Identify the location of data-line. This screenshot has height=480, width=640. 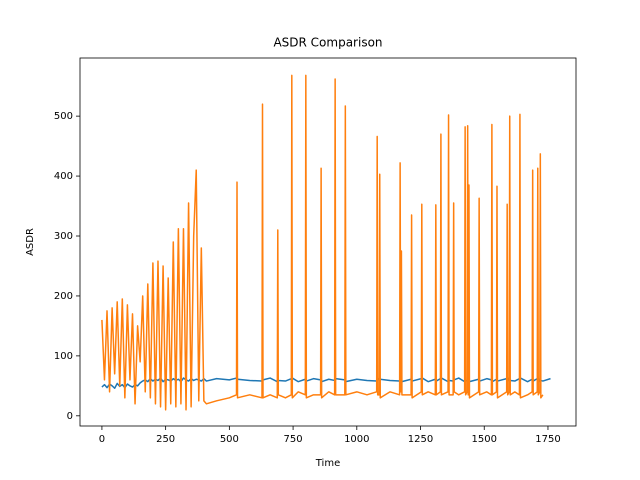
(326, 383).